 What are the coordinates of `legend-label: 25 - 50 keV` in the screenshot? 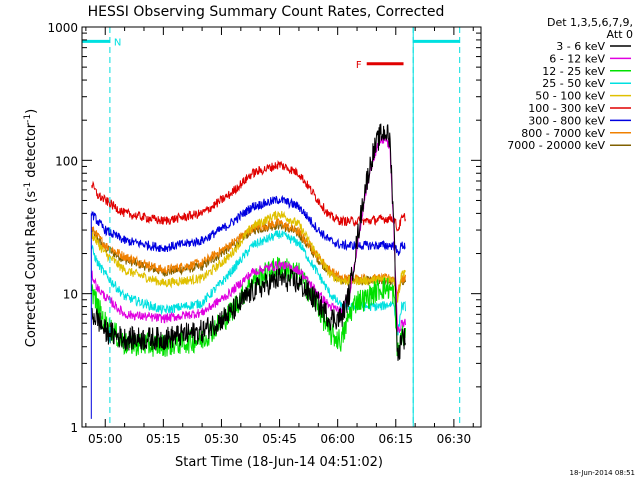 It's located at (573, 83).